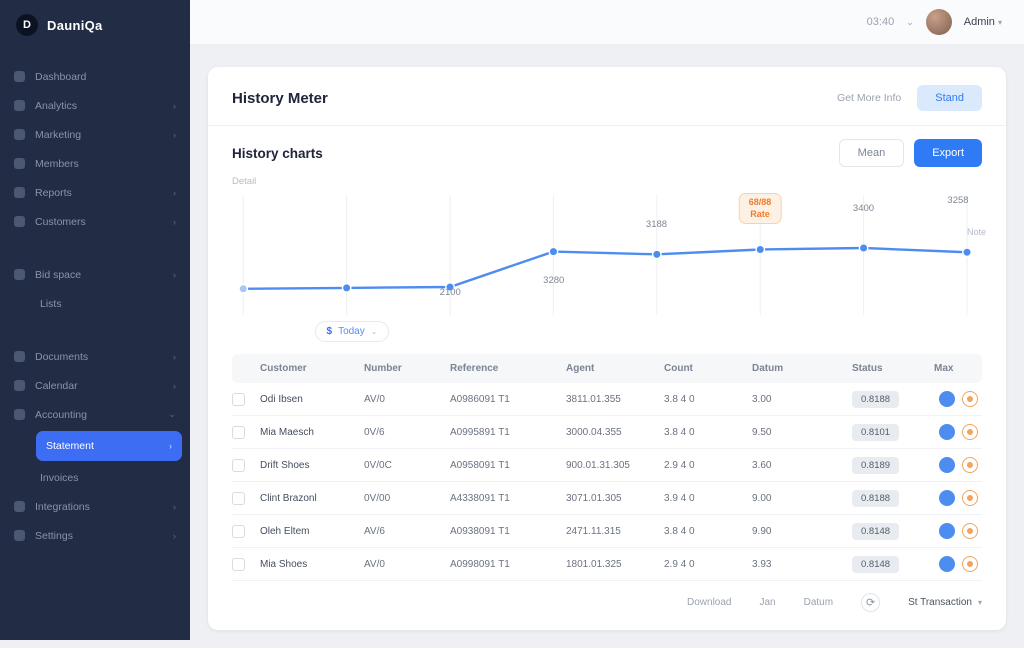 This screenshot has height=648, width=1024. Describe the element at coordinates (95, 385) in the screenshot. I see `sidebar-item-calendar: Calendar ›` at that location.